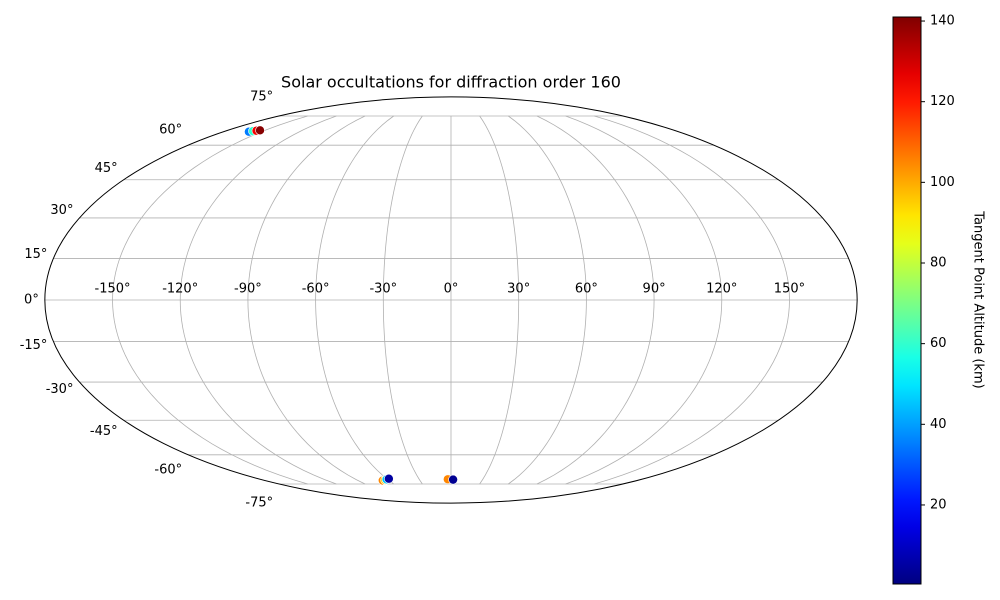 The width and height of the screenshot is (1000, 600). What do you see at coordinates (259, 502) in the screenshot?
I see `y-tick-label: -75°` at bounding box center [259, 502].